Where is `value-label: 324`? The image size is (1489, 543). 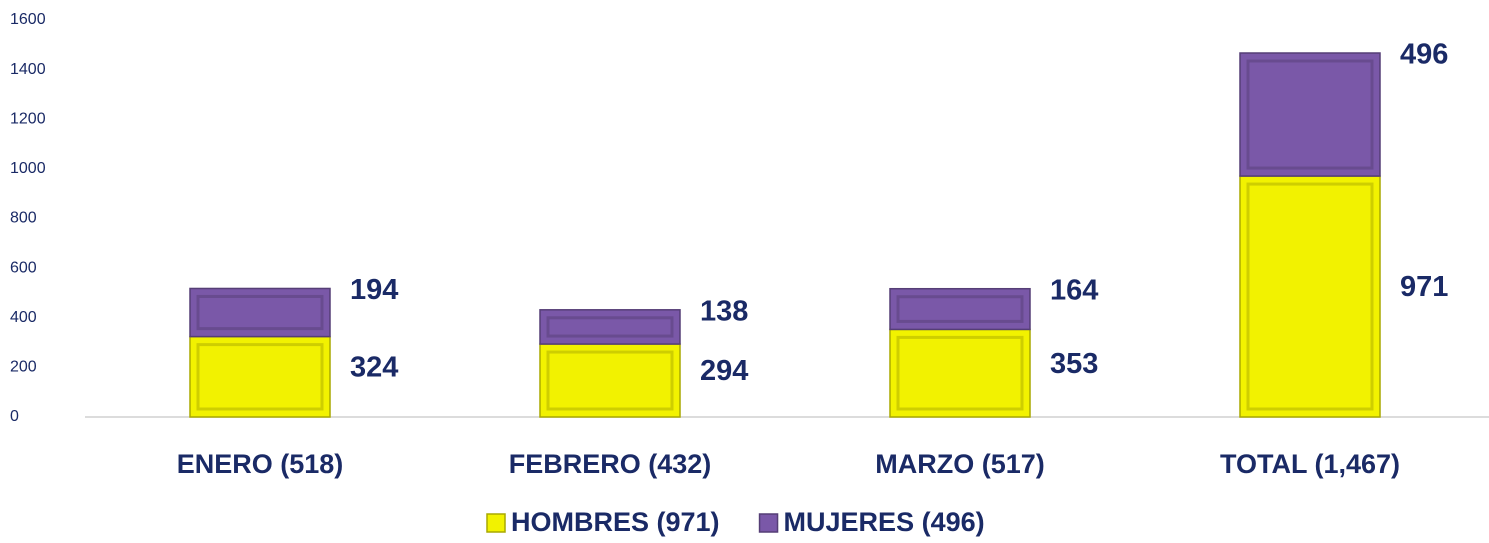
value-label: 324 is located at coordinates (374, 367).